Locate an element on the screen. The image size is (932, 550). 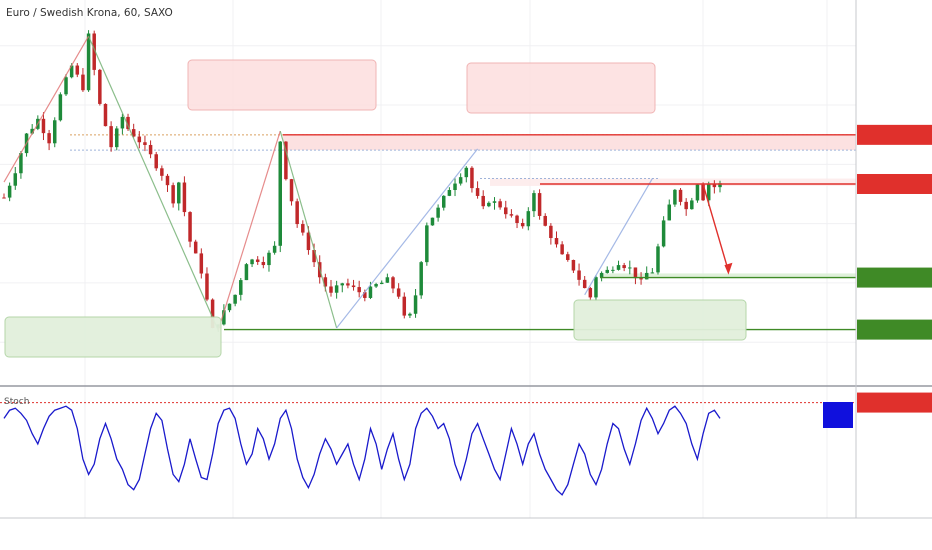
projection-arrow-head is located at coordinates (728, 268).